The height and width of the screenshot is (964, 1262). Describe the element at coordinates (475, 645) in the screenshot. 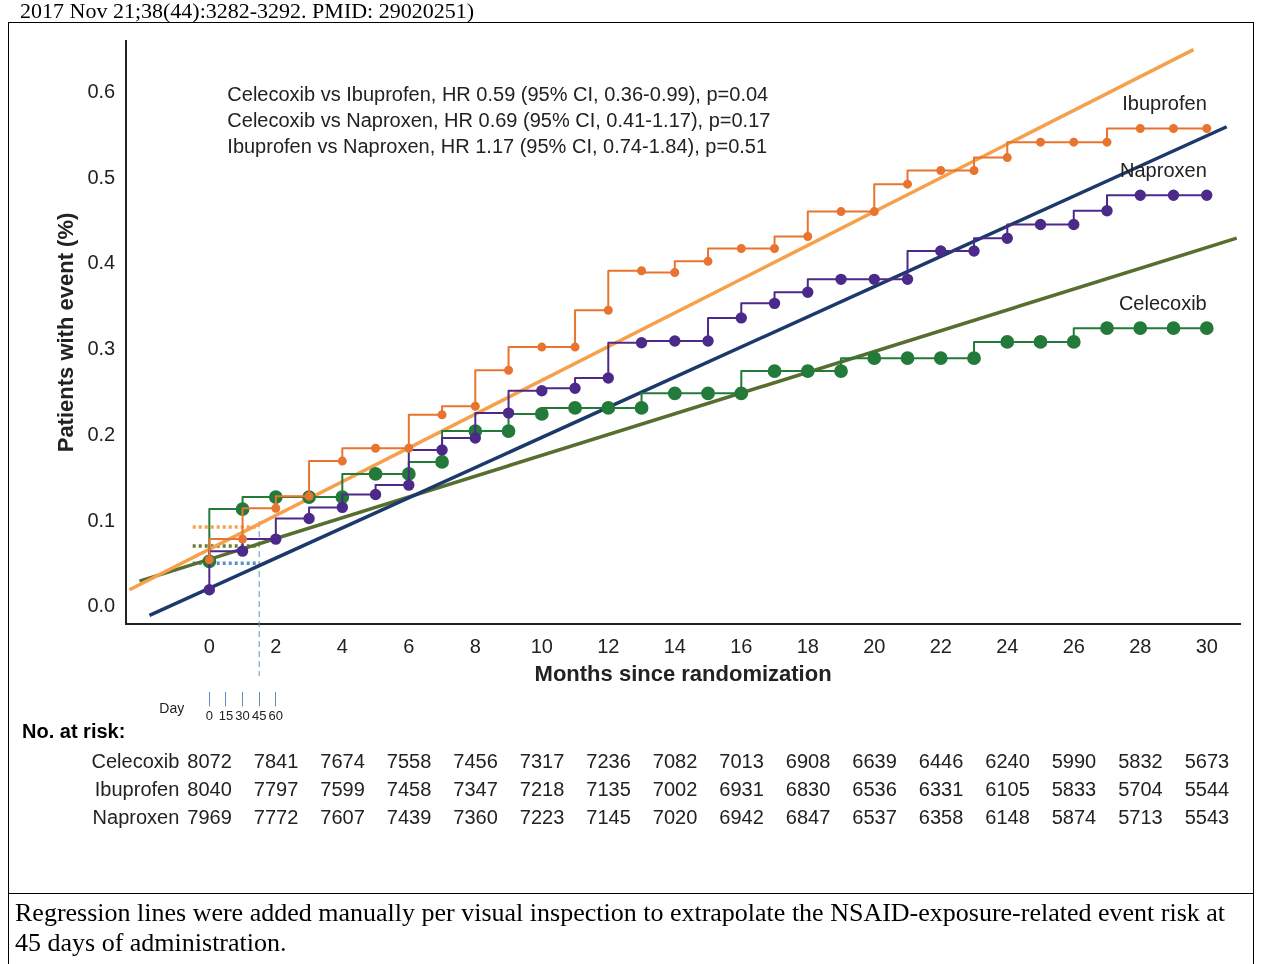

I see `x-tick-label: 8` at that location.